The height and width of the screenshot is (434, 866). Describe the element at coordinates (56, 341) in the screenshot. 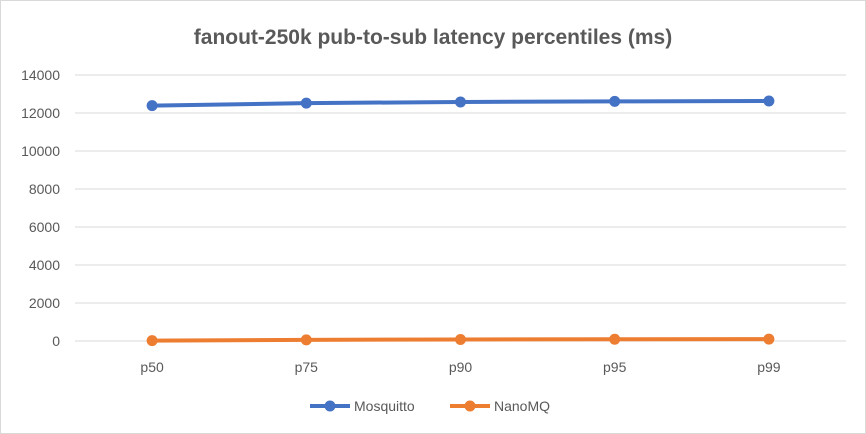

I see `y-tick-label: 0` at that location.